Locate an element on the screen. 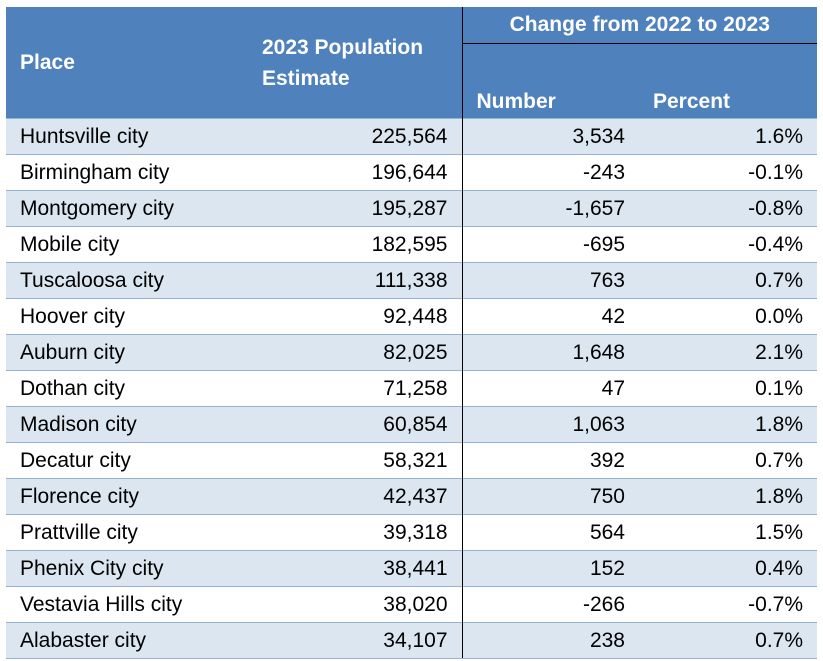 This screenshot has width=823, height=661. cell-place: Decatur city is located at coordinates (127, 460).